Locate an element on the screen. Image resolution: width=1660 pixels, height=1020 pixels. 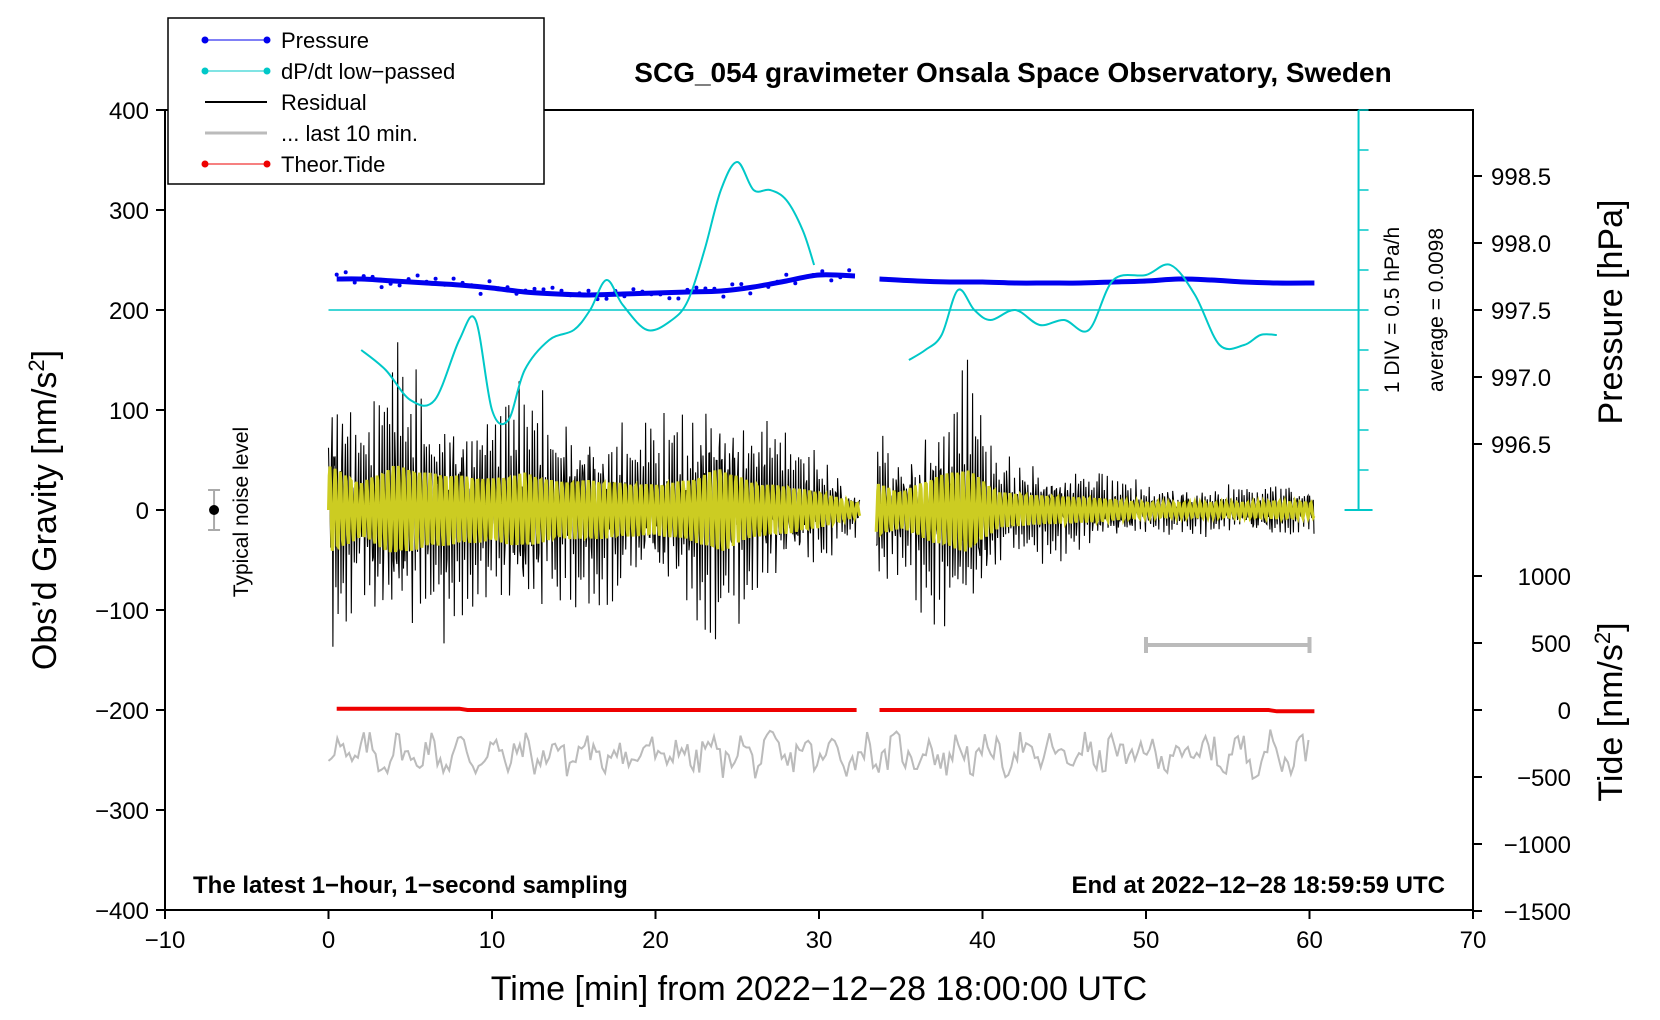
pressure-tick-label: 998.0 is located at coordinates (1521, 244).